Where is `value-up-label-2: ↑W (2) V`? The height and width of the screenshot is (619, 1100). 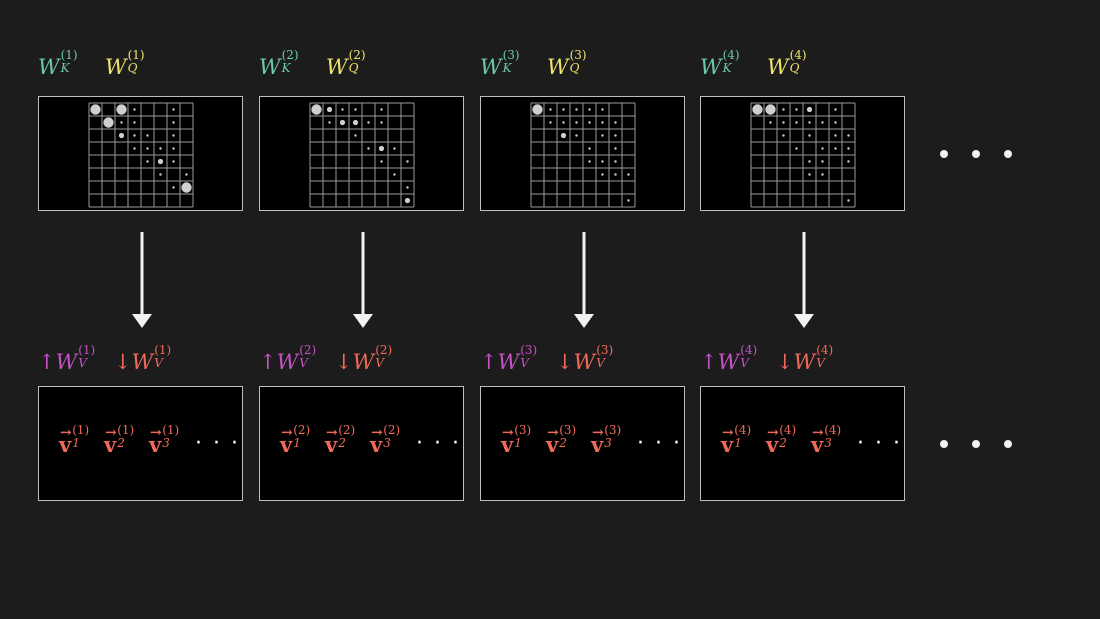
value-up-label-2: ↑W (2) V is located at coordinates (287, 358).